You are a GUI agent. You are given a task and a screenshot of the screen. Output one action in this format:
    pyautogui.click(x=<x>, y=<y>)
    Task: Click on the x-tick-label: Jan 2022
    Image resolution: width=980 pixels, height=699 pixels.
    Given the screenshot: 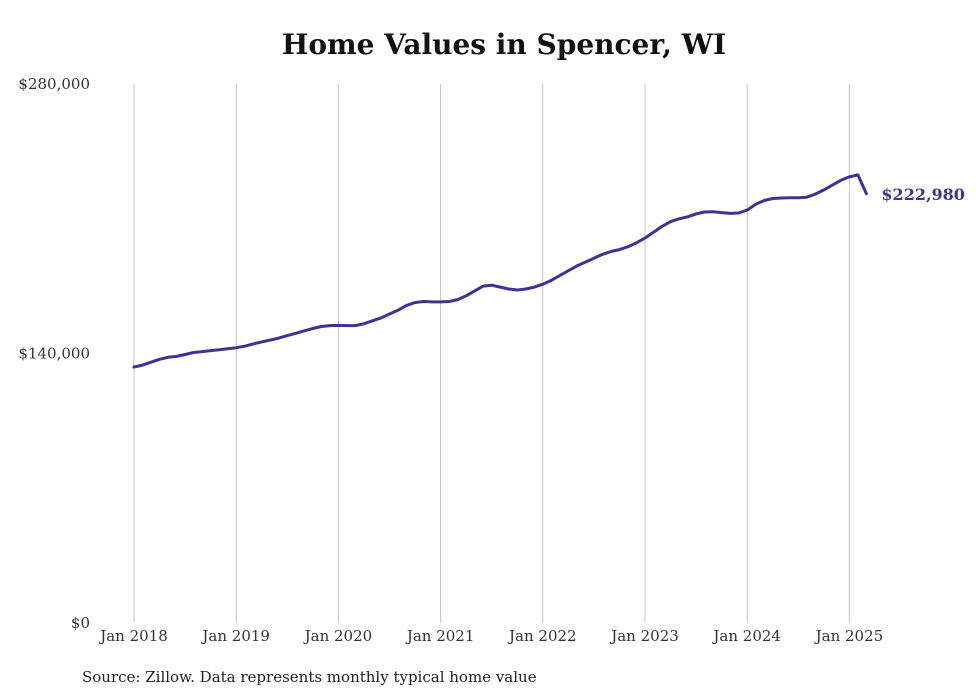 What is the action you would take?
    pyautogui.click(x=542, y=636)
    